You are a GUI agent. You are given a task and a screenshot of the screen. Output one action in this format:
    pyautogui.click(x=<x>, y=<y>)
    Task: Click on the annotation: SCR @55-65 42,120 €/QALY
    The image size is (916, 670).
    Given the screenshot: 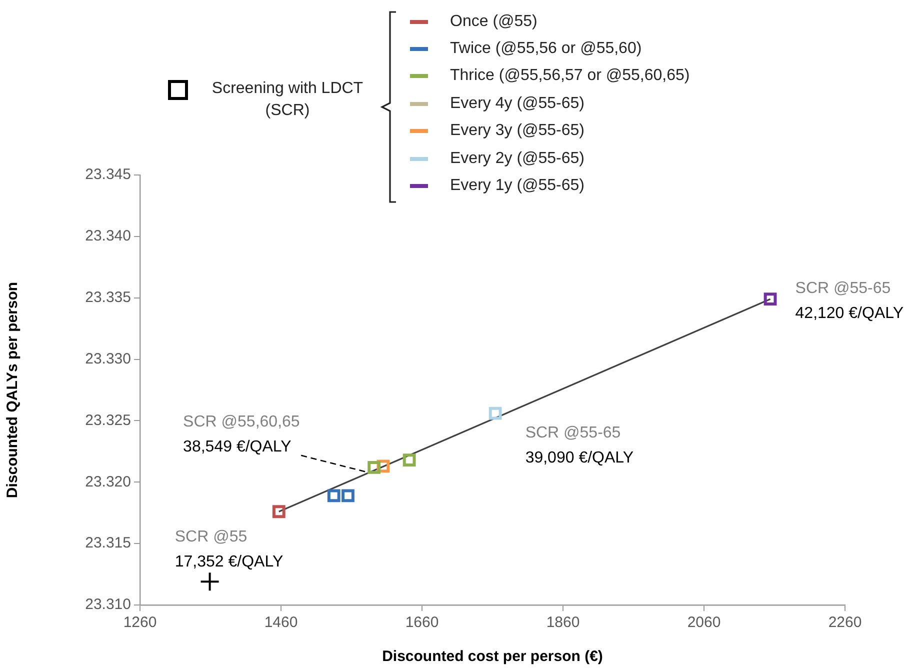 What is the action you would take?
    pyautogui.click(x=849, y=301)
    